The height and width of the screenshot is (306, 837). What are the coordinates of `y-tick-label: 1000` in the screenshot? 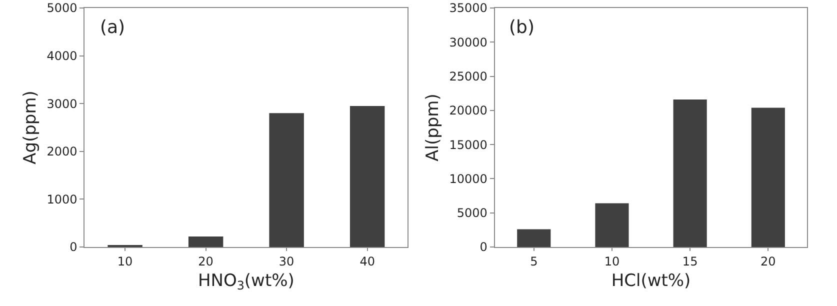 It's located at (62, 199).